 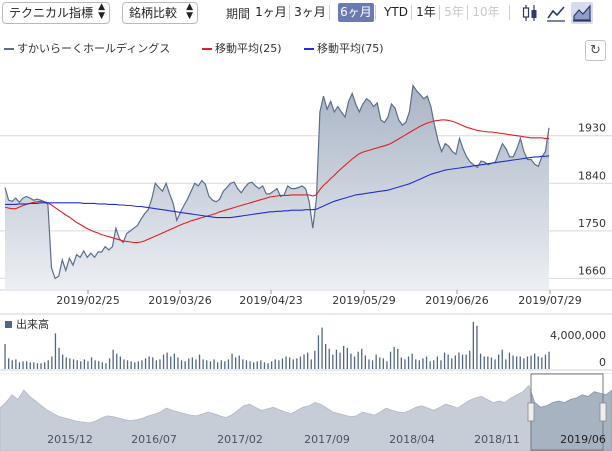 I want to click on compare-select-label: 銘柄比較, so click(x=153, y=13).